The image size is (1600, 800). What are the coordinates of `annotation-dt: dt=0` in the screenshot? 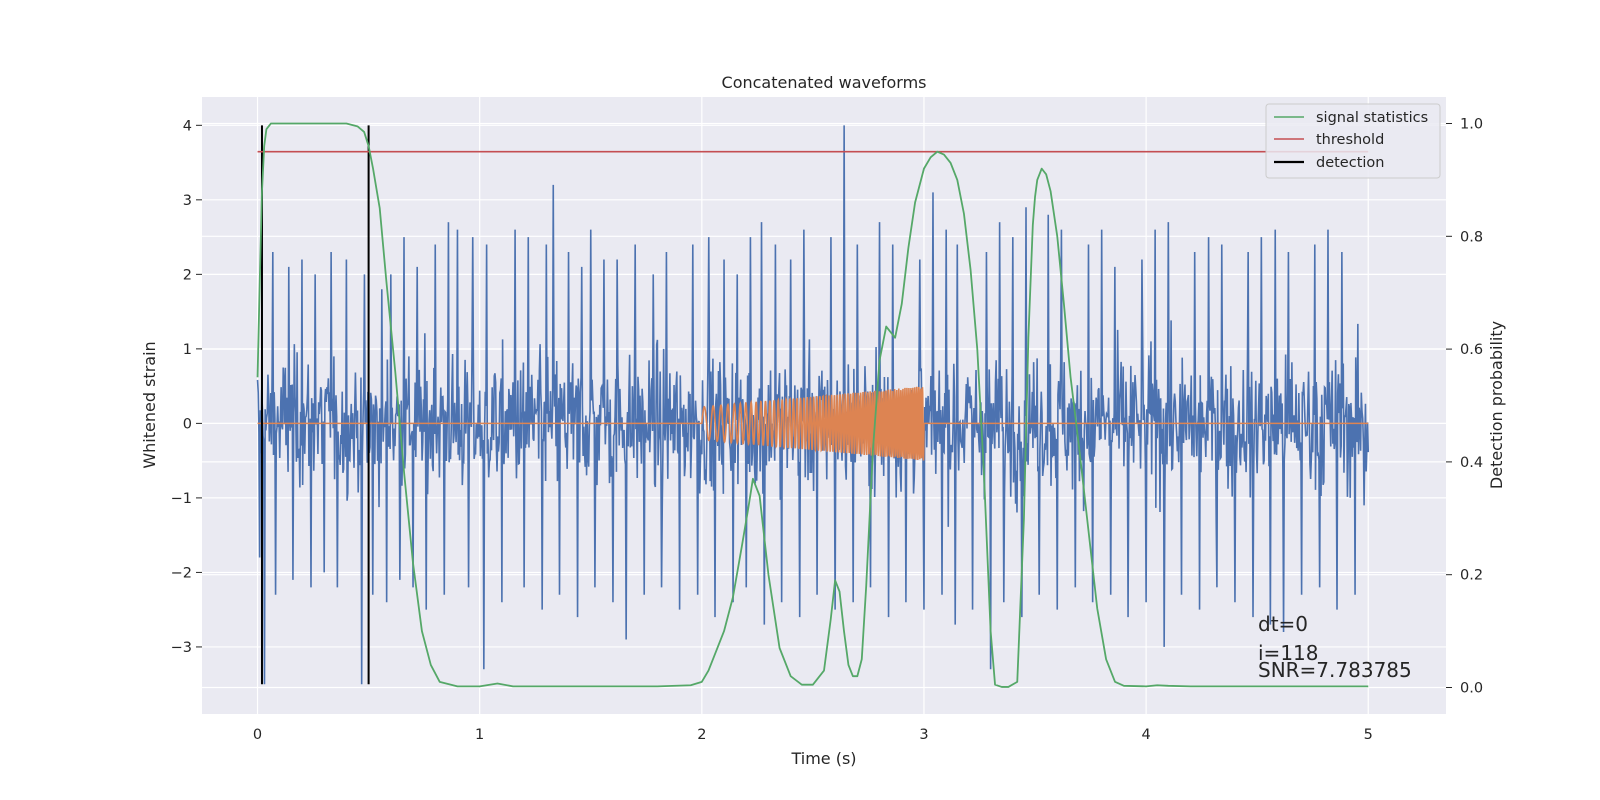 It's located at (1283, 624).